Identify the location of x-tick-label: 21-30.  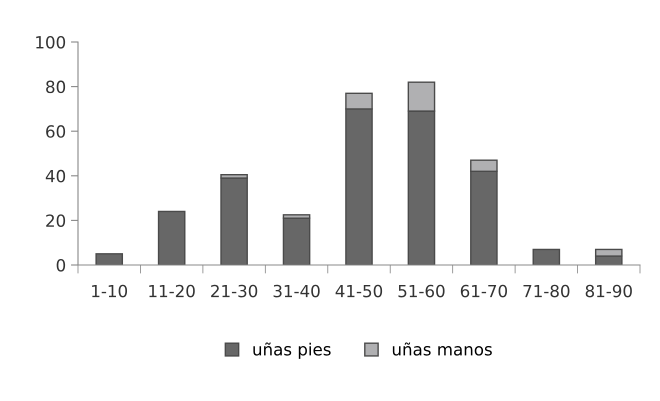
(234, 291).